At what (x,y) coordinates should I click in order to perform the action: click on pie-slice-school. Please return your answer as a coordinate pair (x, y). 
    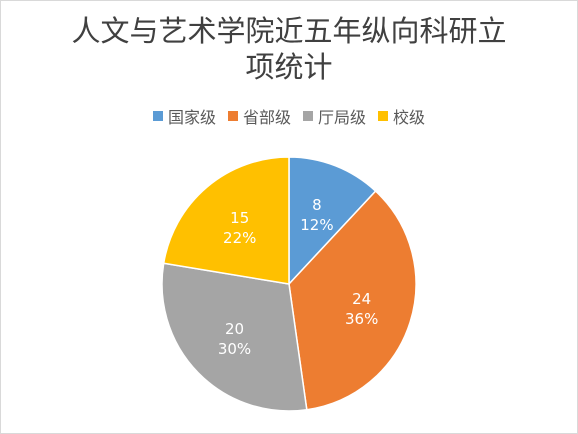
    Looking at the image, I should click on (226, 220).